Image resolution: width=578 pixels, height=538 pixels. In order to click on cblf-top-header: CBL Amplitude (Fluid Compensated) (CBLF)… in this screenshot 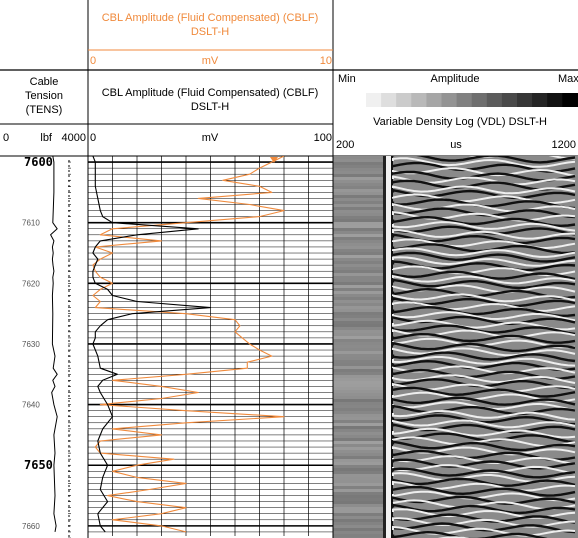, I will do `click(210, 35)`.